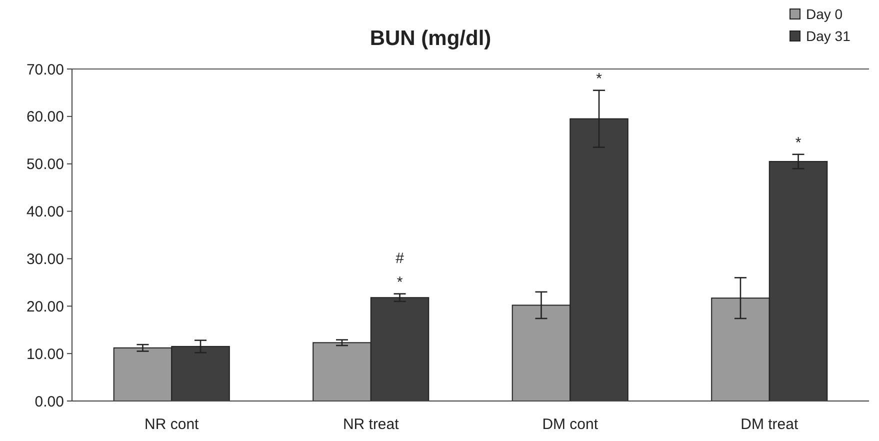 The width and height of the screenshot is (879, 441). Describe the element at coordinates (570, 424) in the screenshot. I see `x-tick-label: DM cont` at that location.